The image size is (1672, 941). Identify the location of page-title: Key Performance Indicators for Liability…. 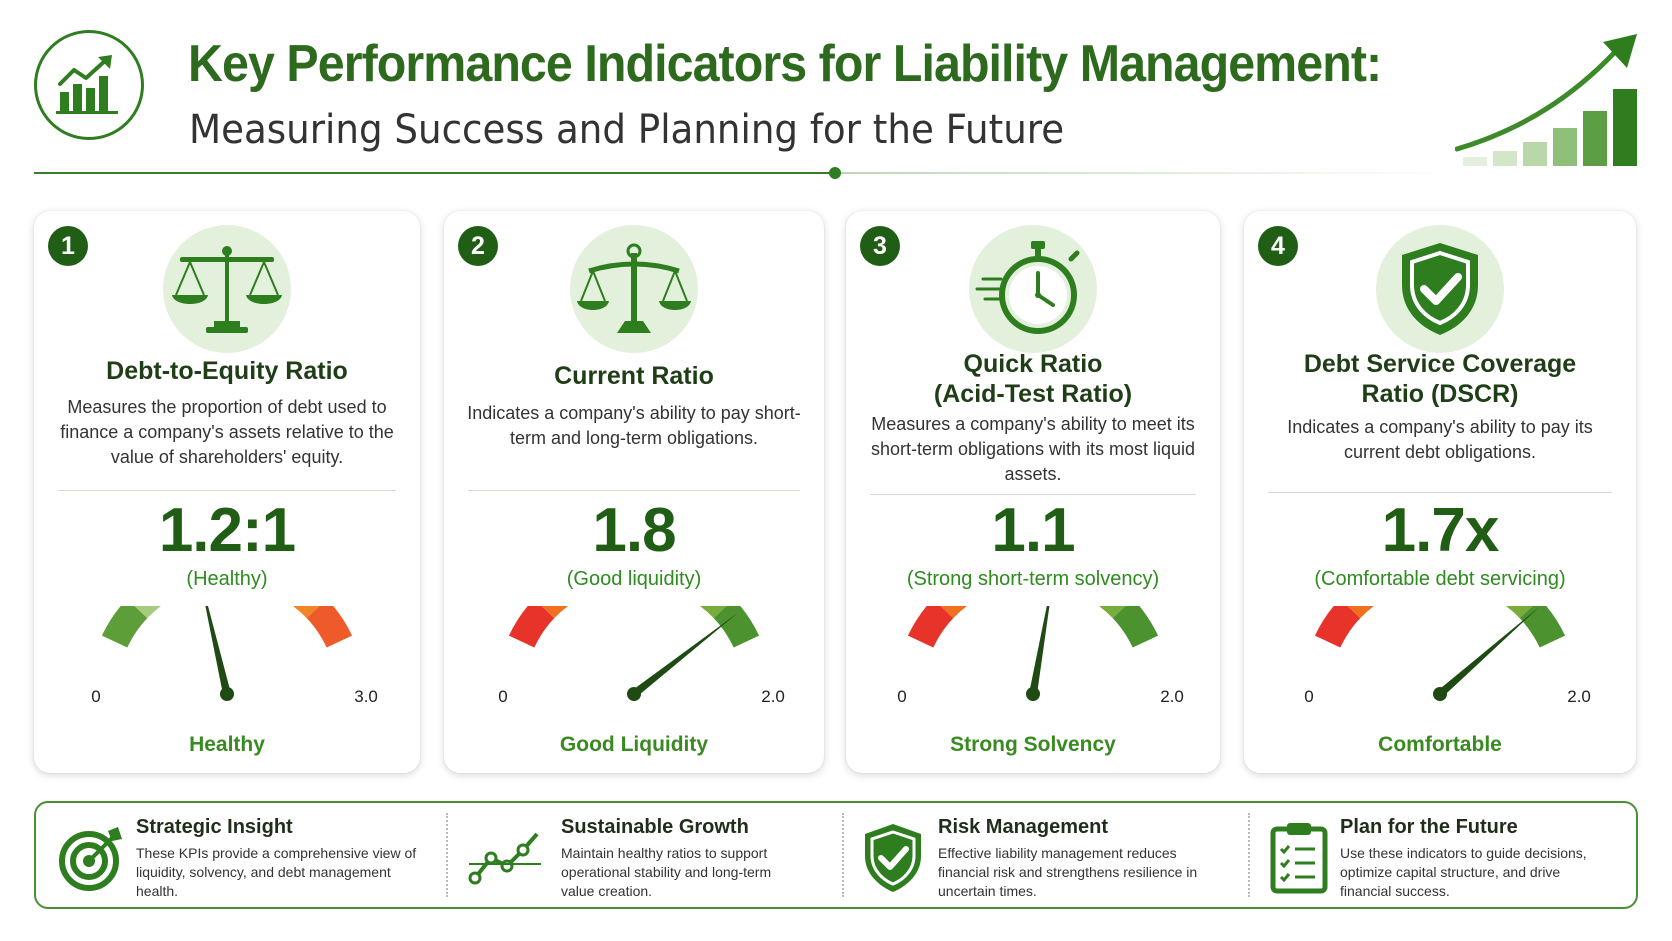
(785, 64).